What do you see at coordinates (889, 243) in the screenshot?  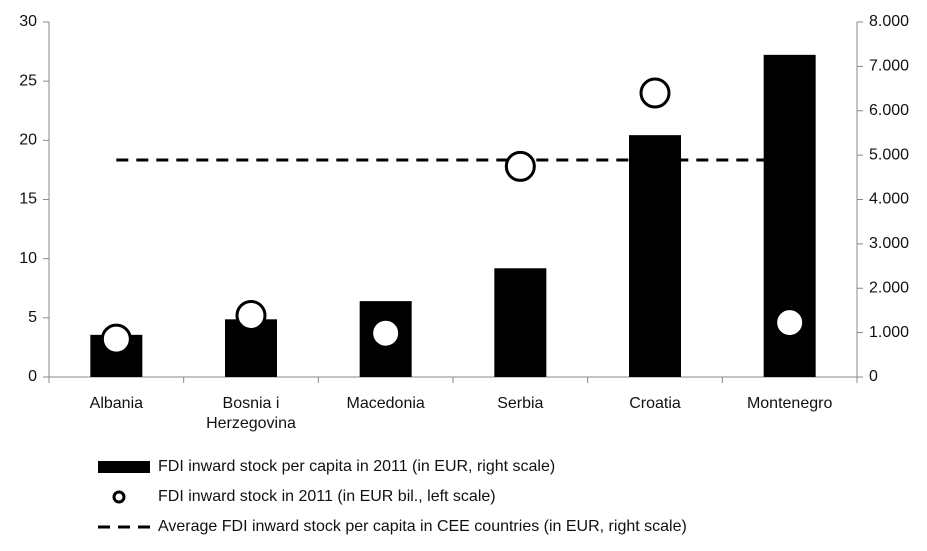 I see `y2-tick-label: 3.000` at bounding box center [889, 243].